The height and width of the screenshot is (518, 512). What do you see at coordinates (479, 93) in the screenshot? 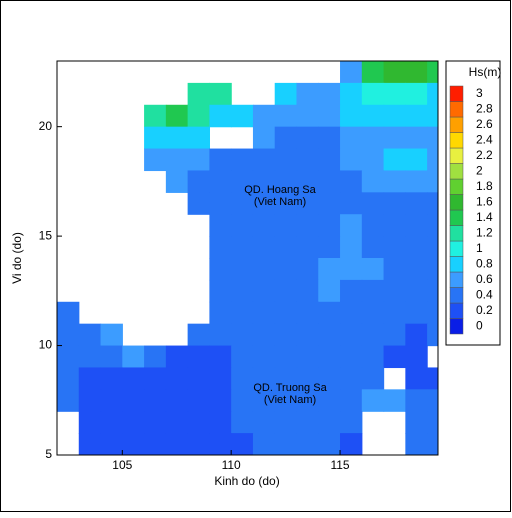
I see `colorbar-label: 3` at bounding box center [479, 93].